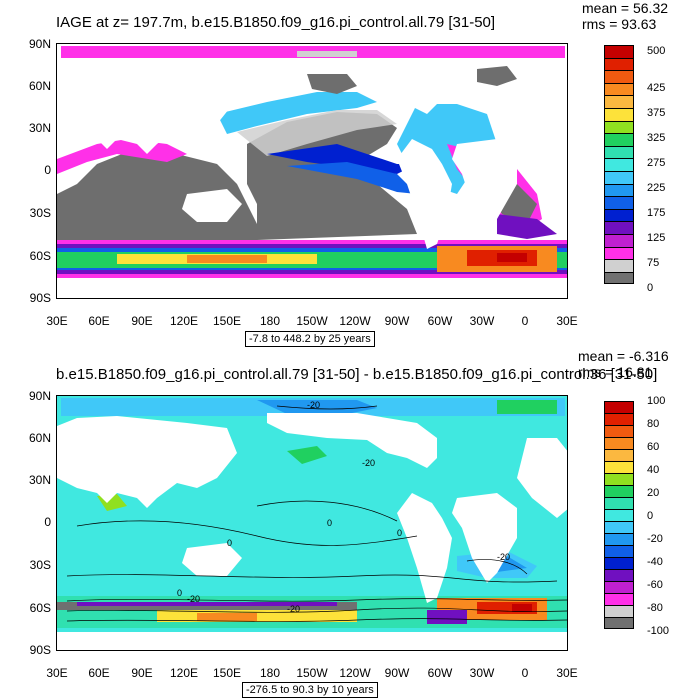  I want to click on mean-stat: mean = 56.32, so click(625, 8).